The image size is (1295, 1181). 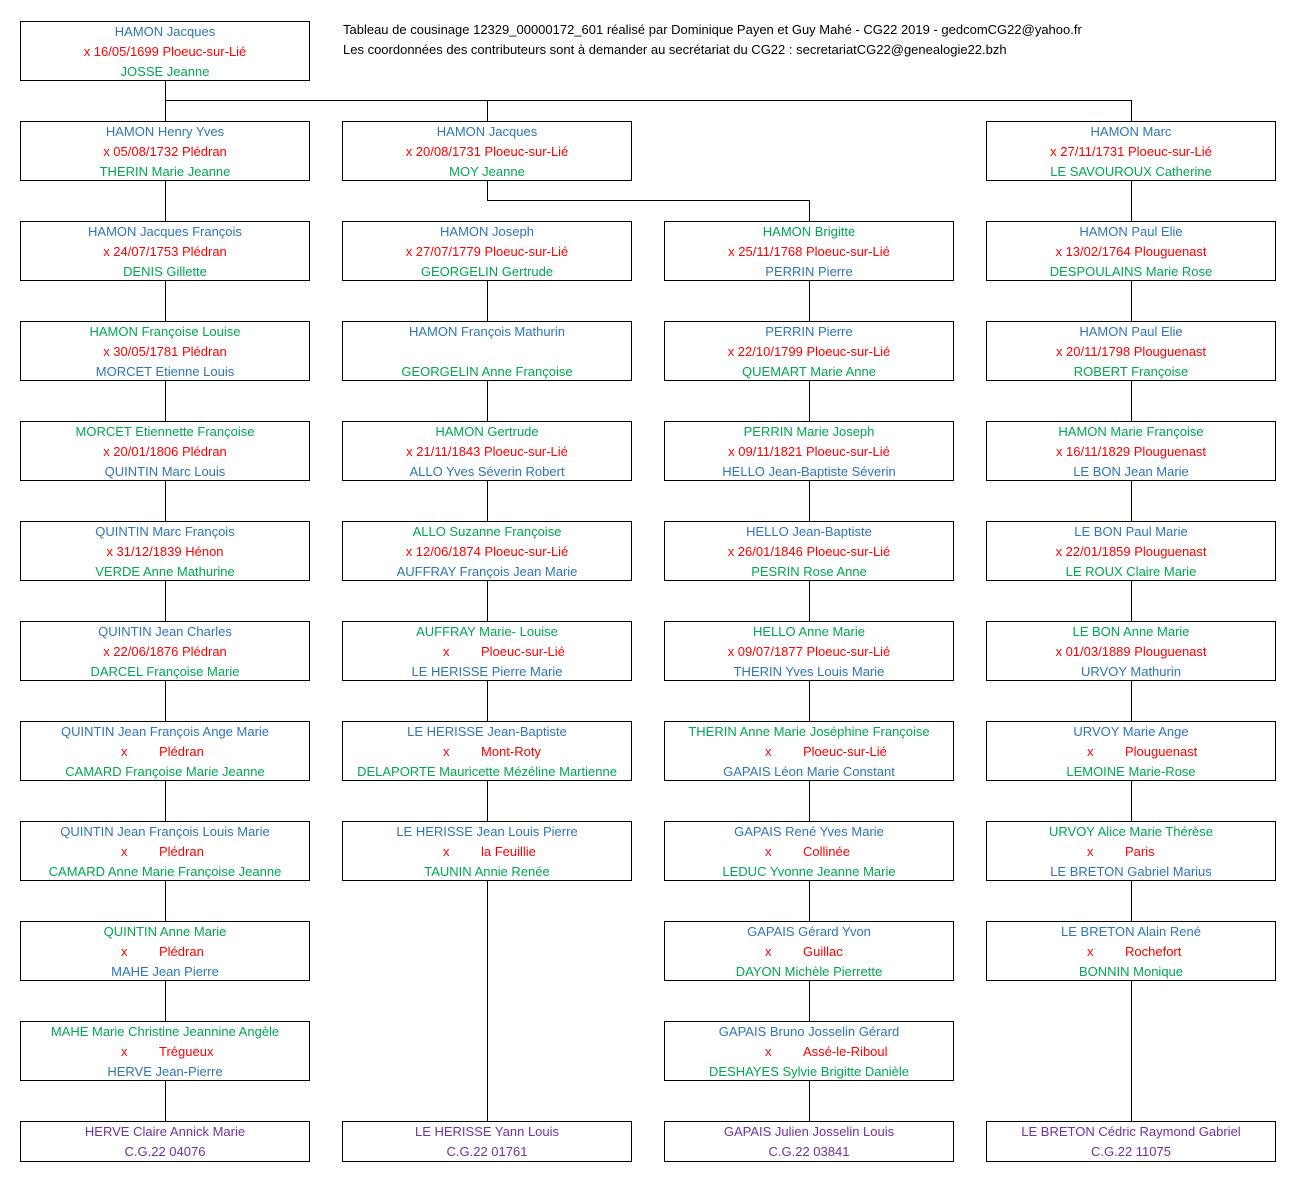 What do you see at coordinates (487, 352) in the screenshot?
I see `marriage-info` at bounding box center [487, 352].